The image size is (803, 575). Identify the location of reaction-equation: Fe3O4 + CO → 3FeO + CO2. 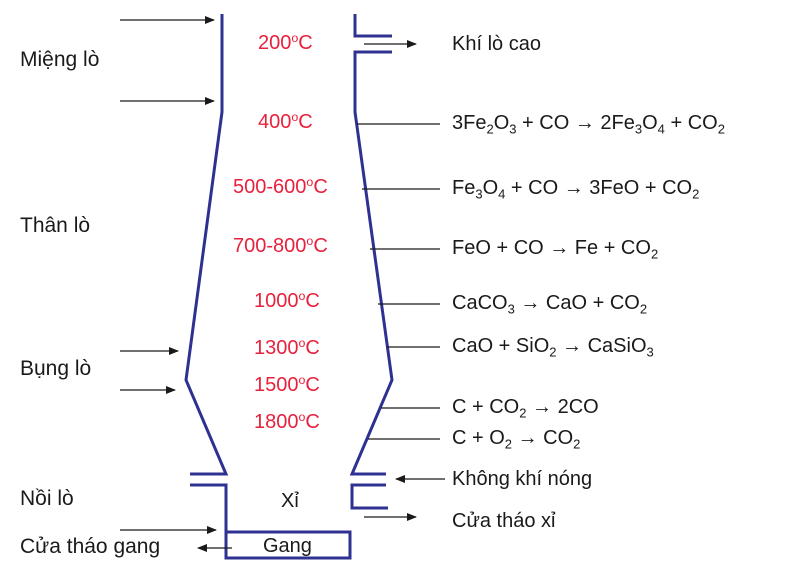
(576, 189).